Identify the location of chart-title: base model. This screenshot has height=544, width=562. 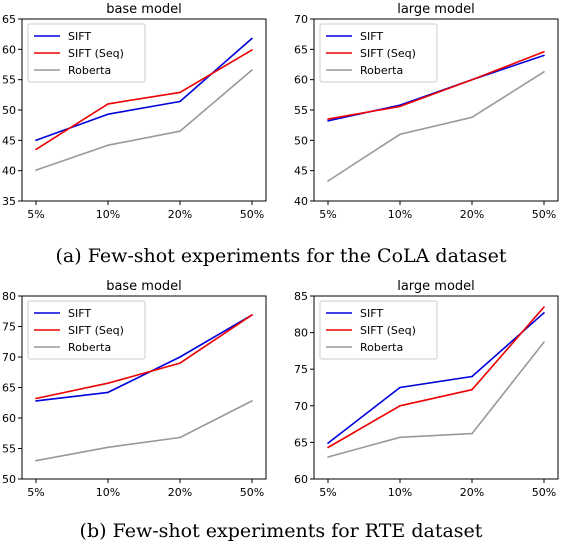
(144, 286).